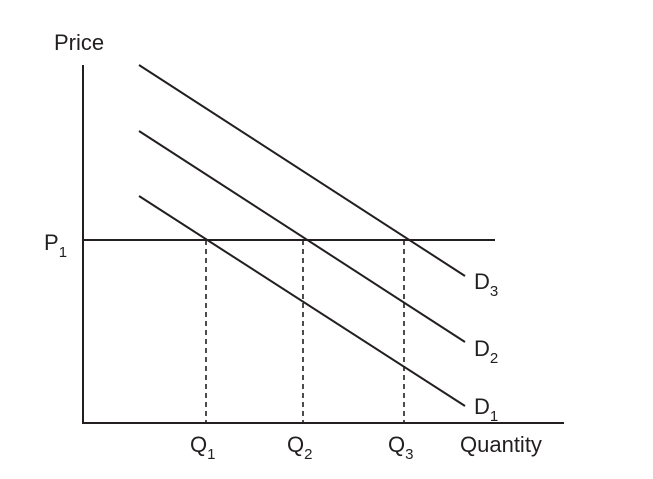 This screenshot has width=653, height=479. I want to click on demand-label-d3: D3, so click(486, 284).